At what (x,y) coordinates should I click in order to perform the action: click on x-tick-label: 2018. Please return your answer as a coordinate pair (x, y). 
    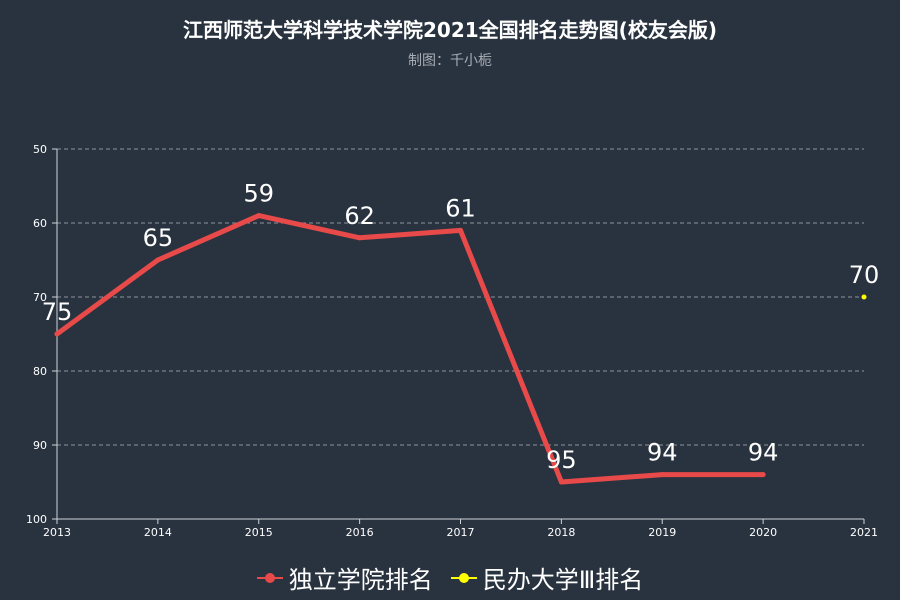
    Looking at the image, I should click on (561, 532).